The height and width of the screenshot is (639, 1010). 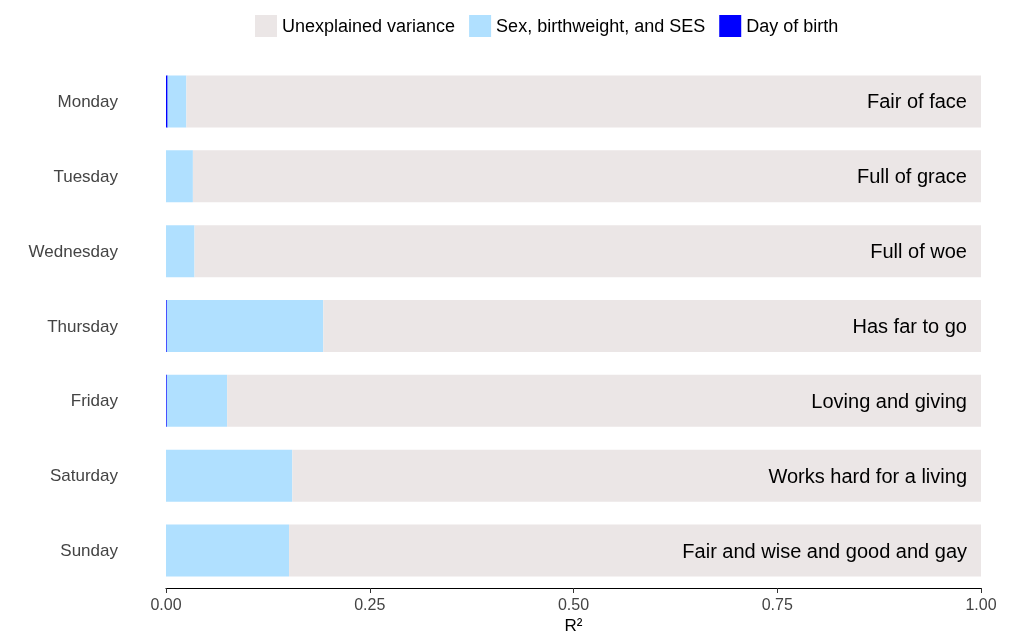 I want to click on y-tick-label: Tuesday, so click(x=86, y=176).